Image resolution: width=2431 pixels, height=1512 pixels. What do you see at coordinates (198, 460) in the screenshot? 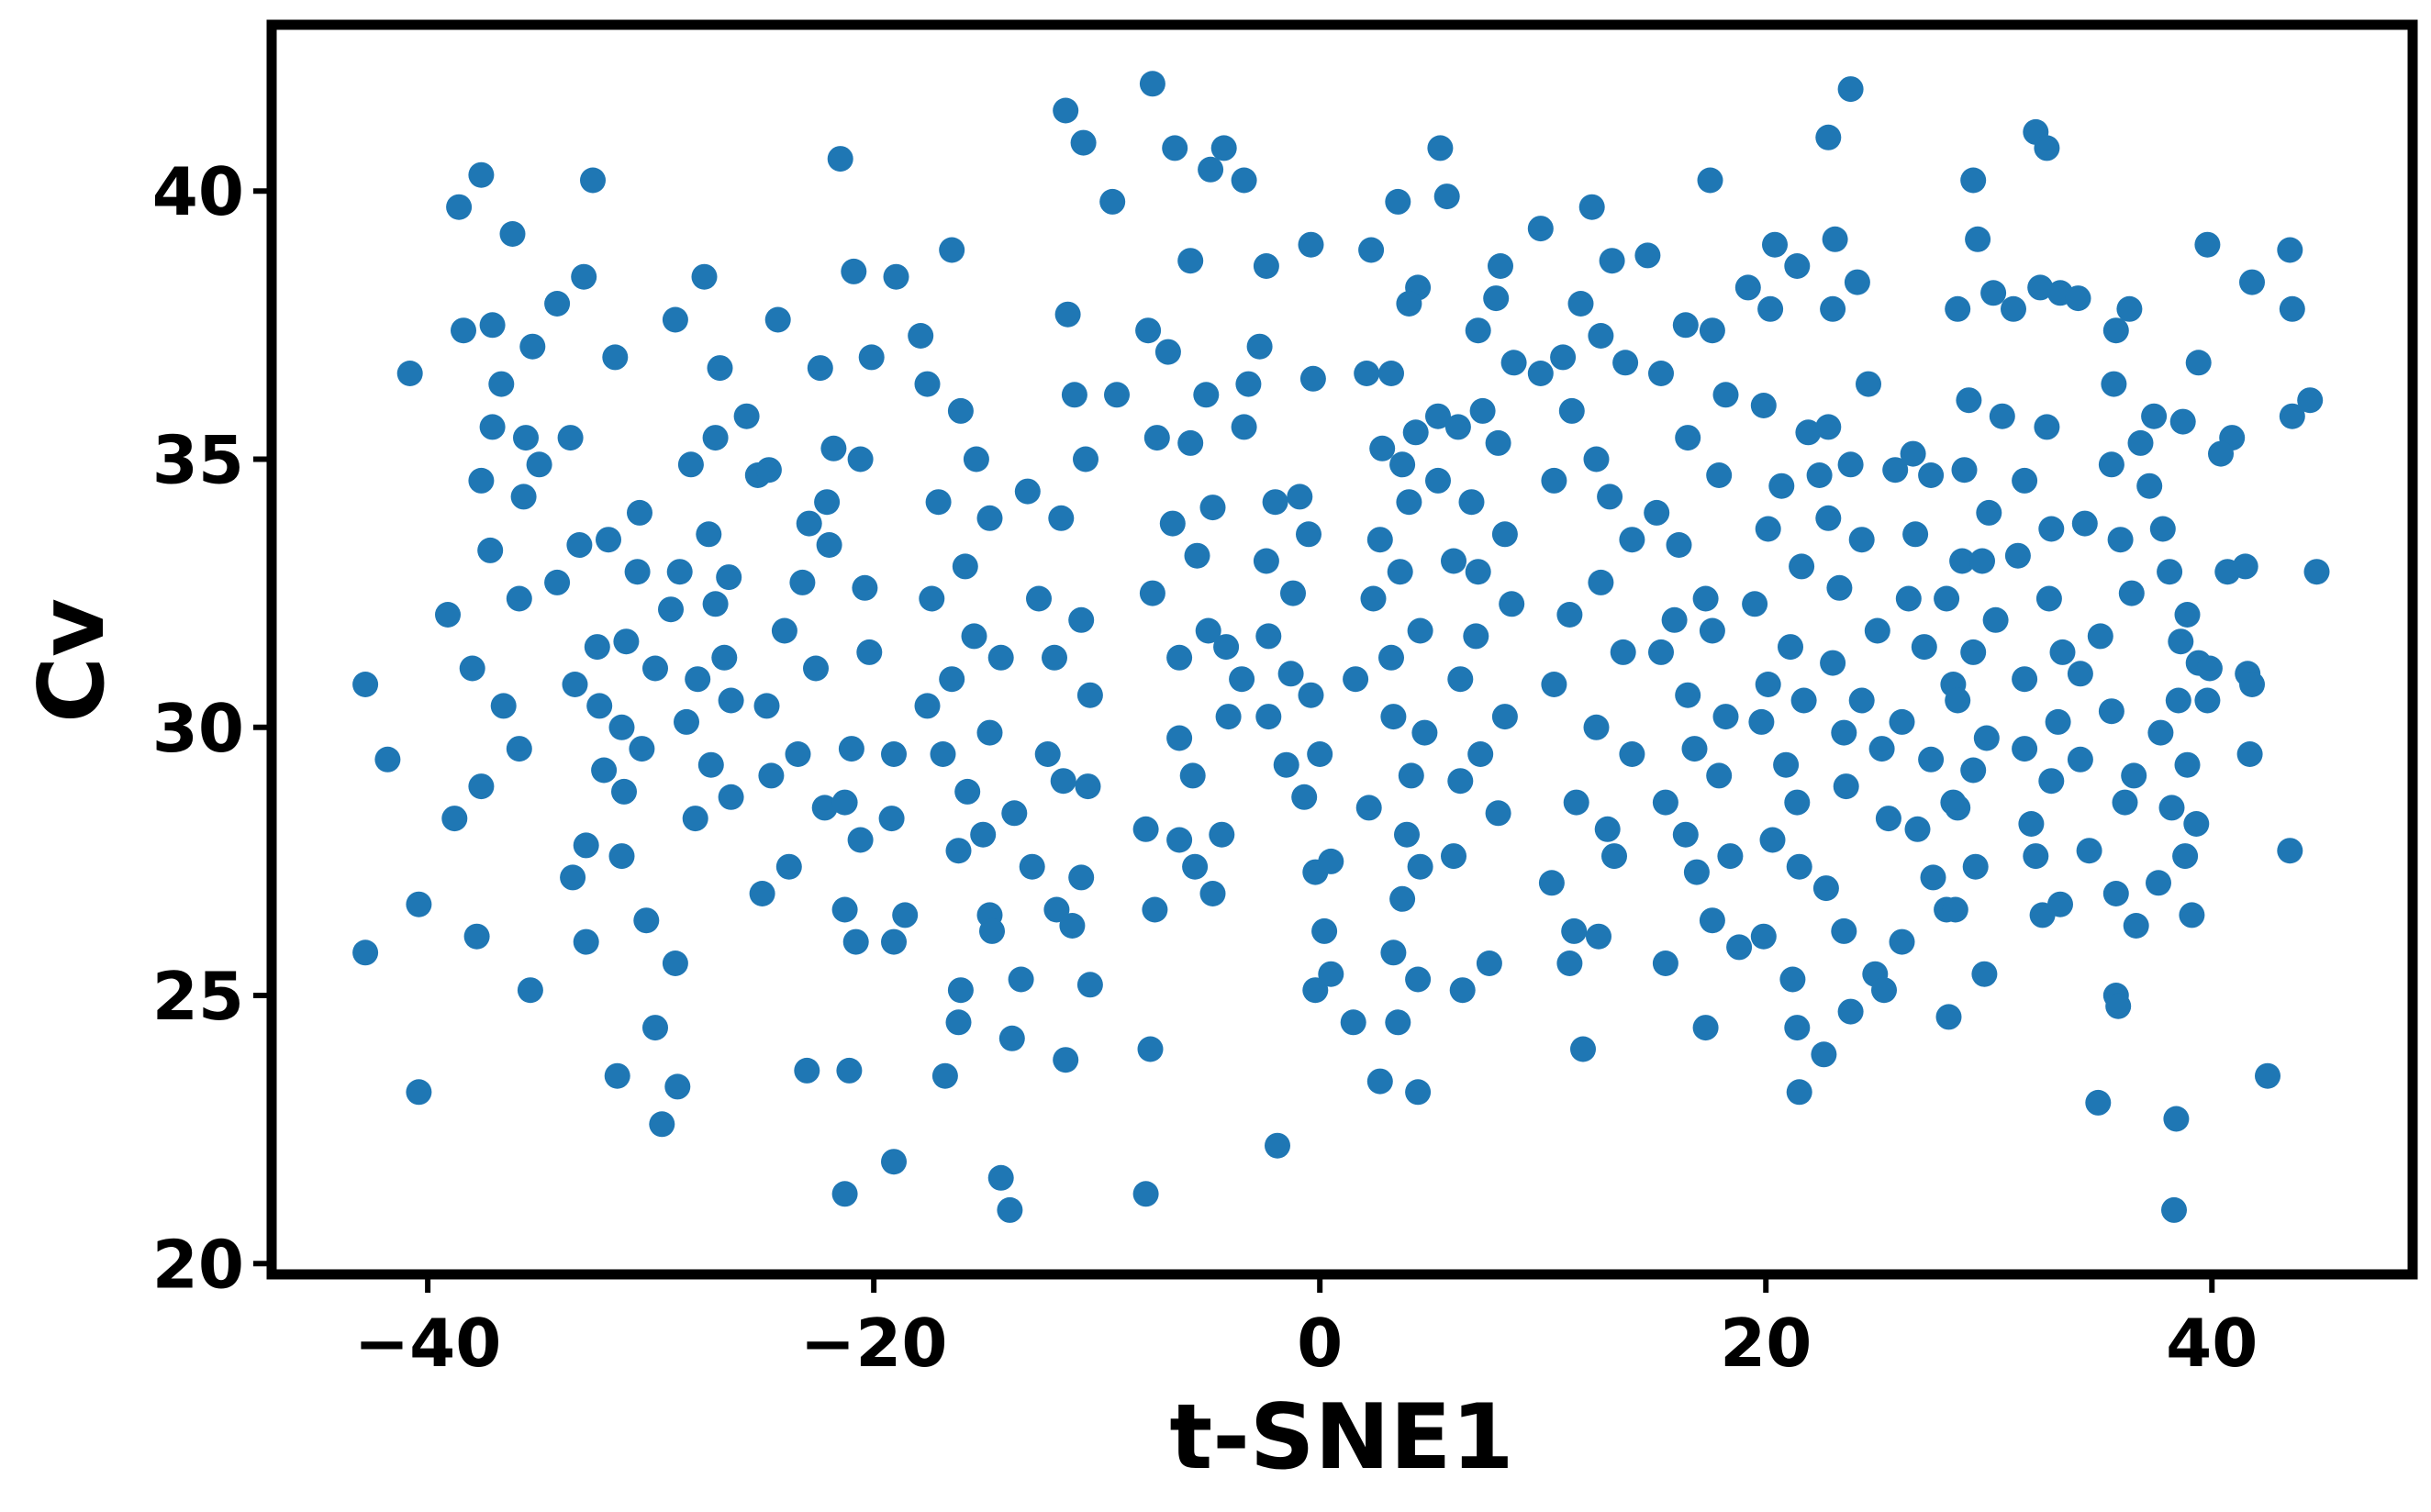
I see `y-tick-label: 35` at bounding box center [198, 460].